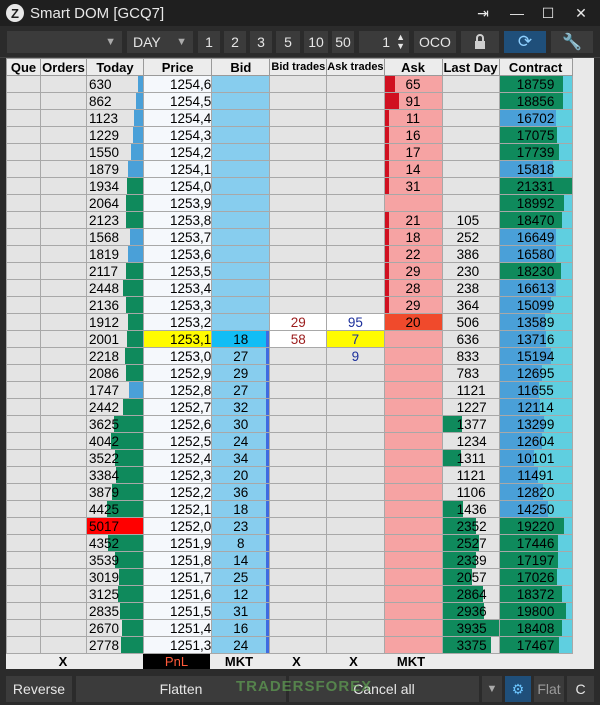 Image resolution: width=600 pixels, height=705 pixels. Describe the element at coordinates (241, 577) in the screenshot. I see `bid-cell: 25` at that location.